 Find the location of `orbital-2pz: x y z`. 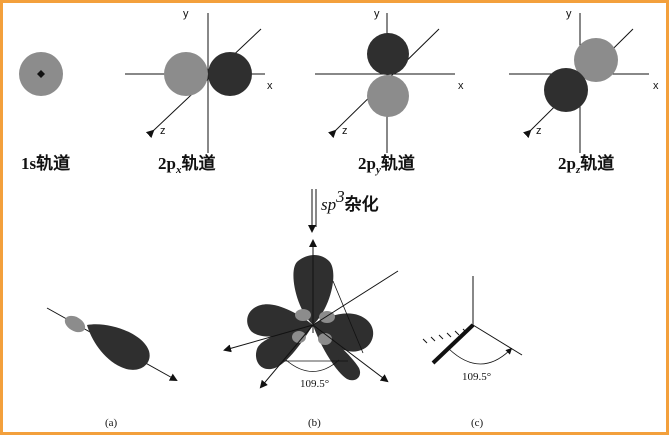

orbital-2pz: x y z is located at coordinates (584, 80).